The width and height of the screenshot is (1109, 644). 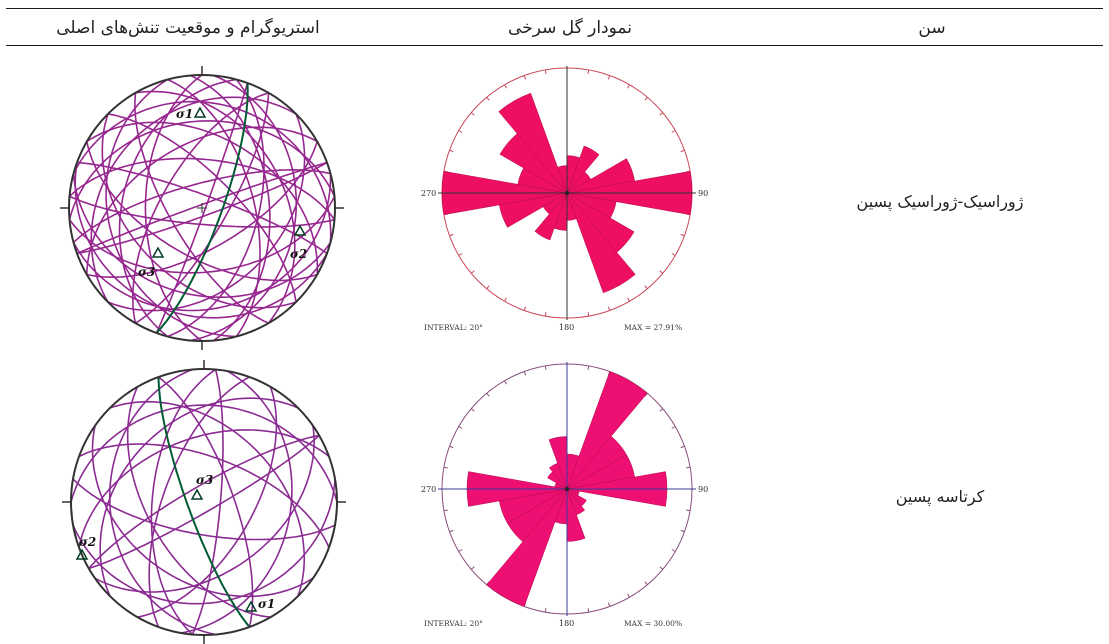 I want to click on row-2-rose-diagram: 270 90 180 INTERVAL: 20° MAX = 30.00%, so click(x=564, y=495).